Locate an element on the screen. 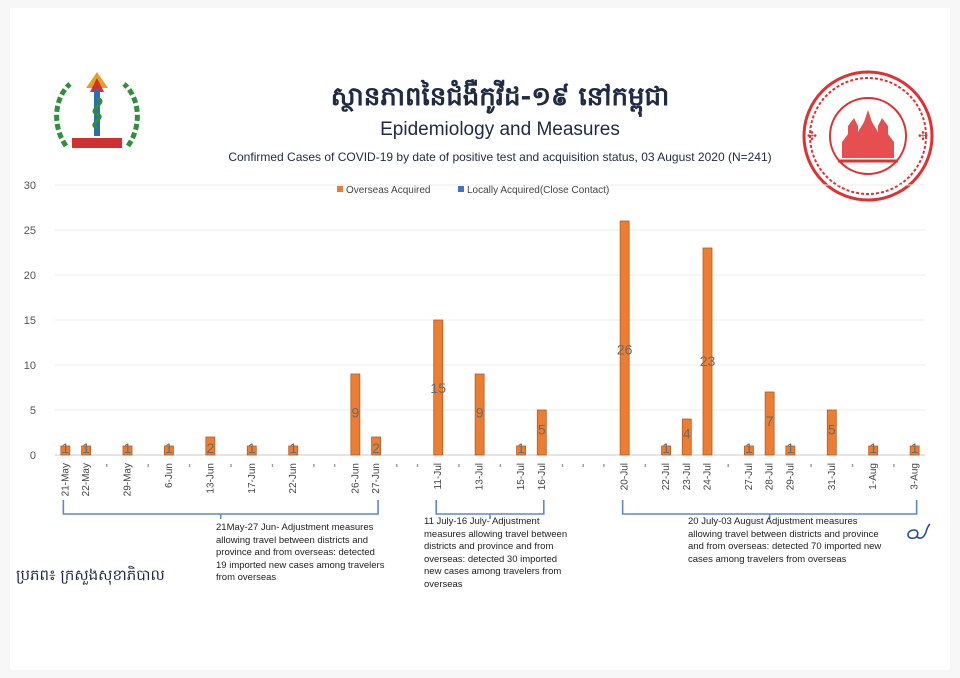  x-tick-label: 22-May is located at coordinates (86, 479).